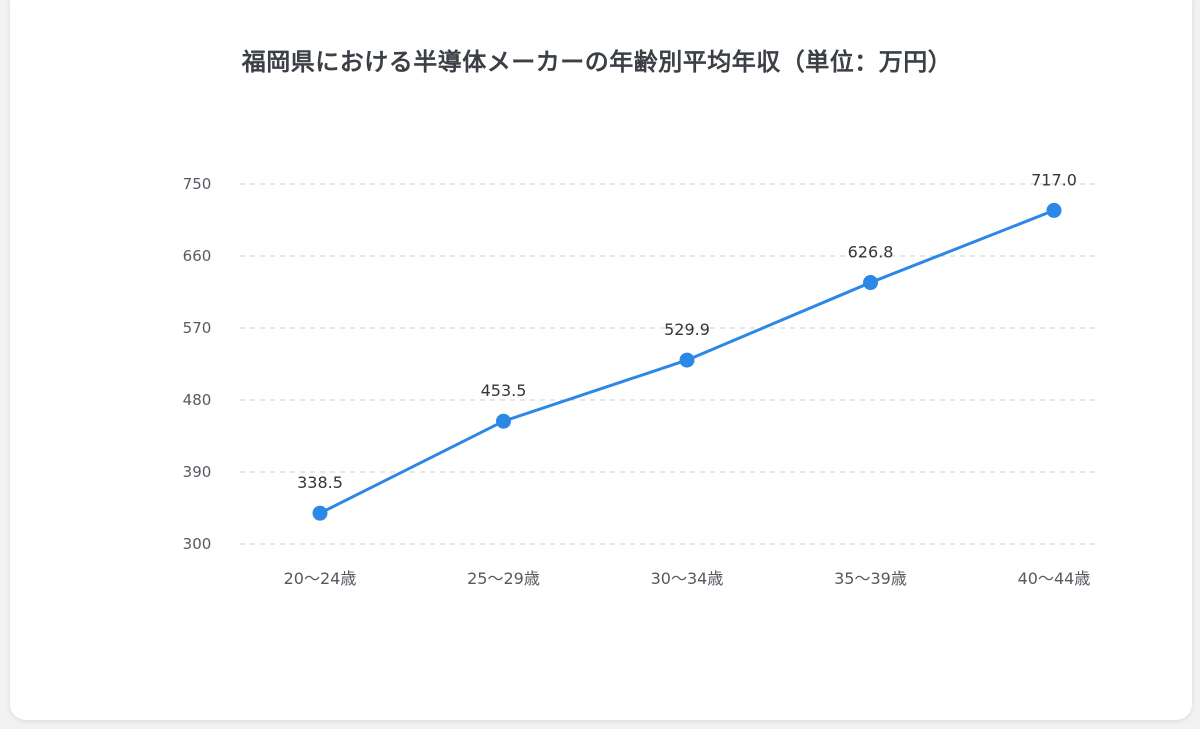 Image resolution: width=1200 pixels, height=729 pixels. What do you see at coordinates (320, 482) in the screenshot?
I see `data-label: 338.5` at bounding box center [320, 482].